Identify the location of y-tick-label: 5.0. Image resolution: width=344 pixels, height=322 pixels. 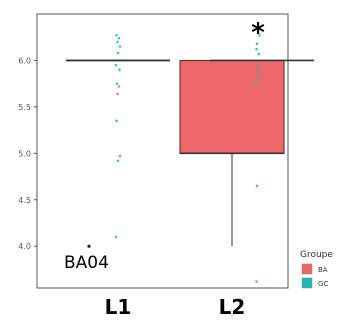
(24, 153).